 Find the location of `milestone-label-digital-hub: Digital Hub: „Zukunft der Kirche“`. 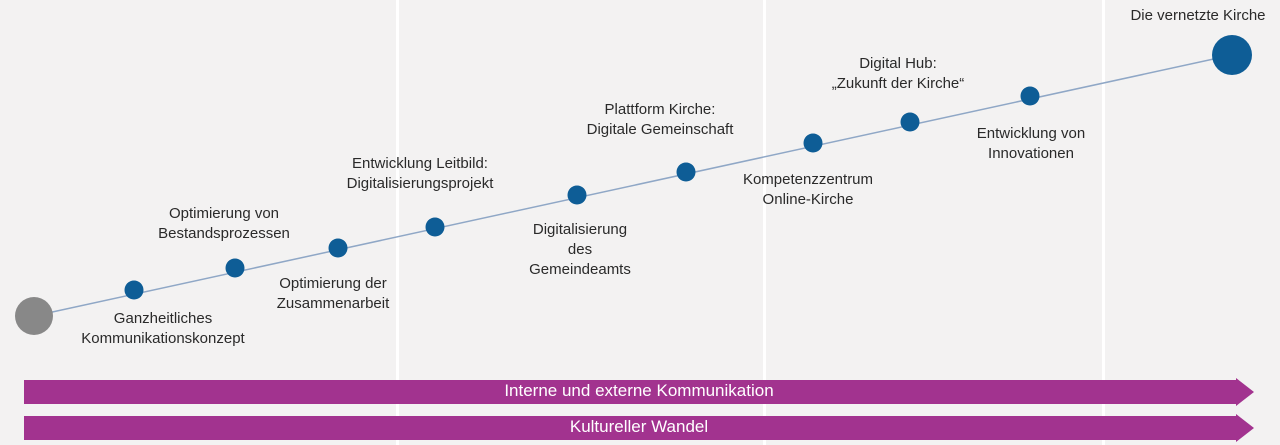

milestone-label-digital-hub: Digital Hub: „Zukunft der Kirche“ is located at coordinates (898, 74).